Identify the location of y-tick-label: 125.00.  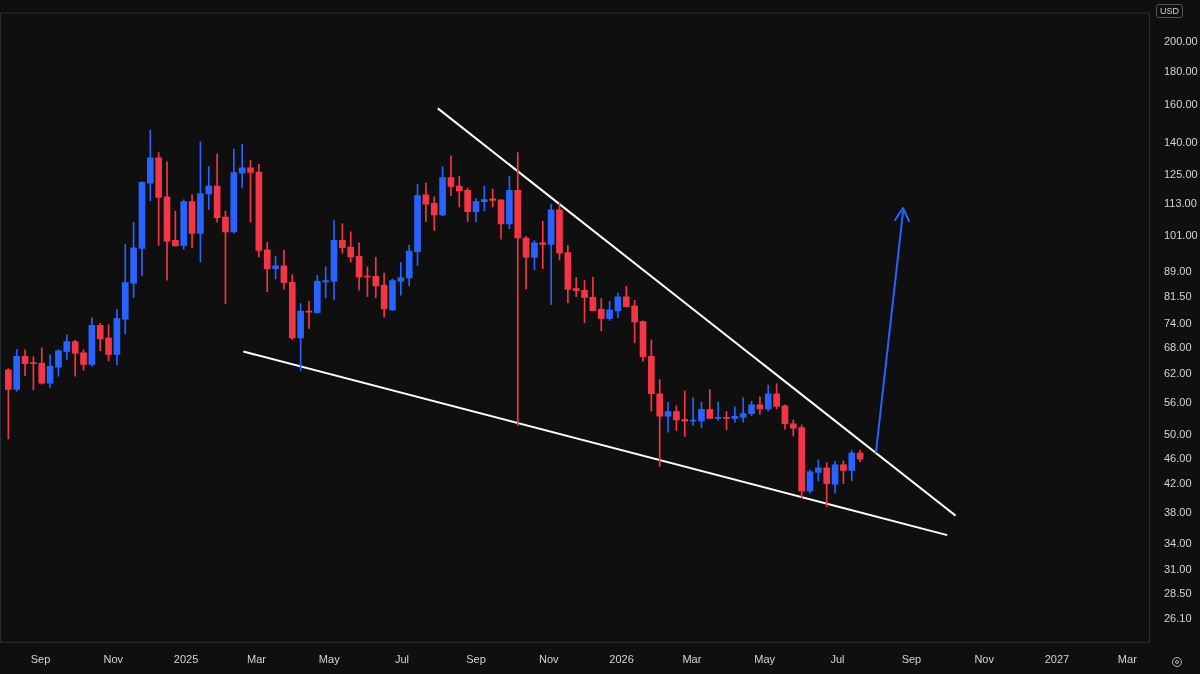
(1181, 174).